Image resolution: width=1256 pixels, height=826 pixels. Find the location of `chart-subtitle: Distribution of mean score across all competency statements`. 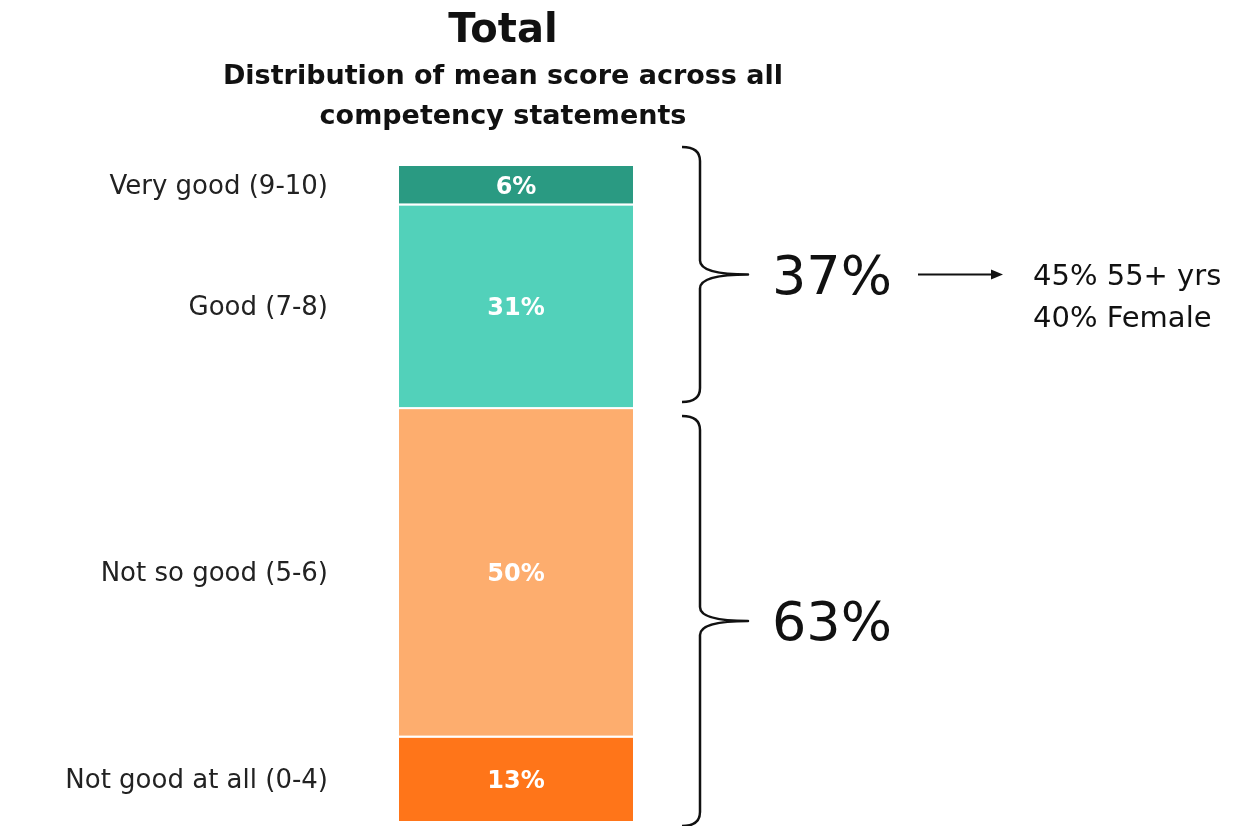

chart-subtitle: Distribution of mean score across all competency statements is located at coordinates (503, 94).